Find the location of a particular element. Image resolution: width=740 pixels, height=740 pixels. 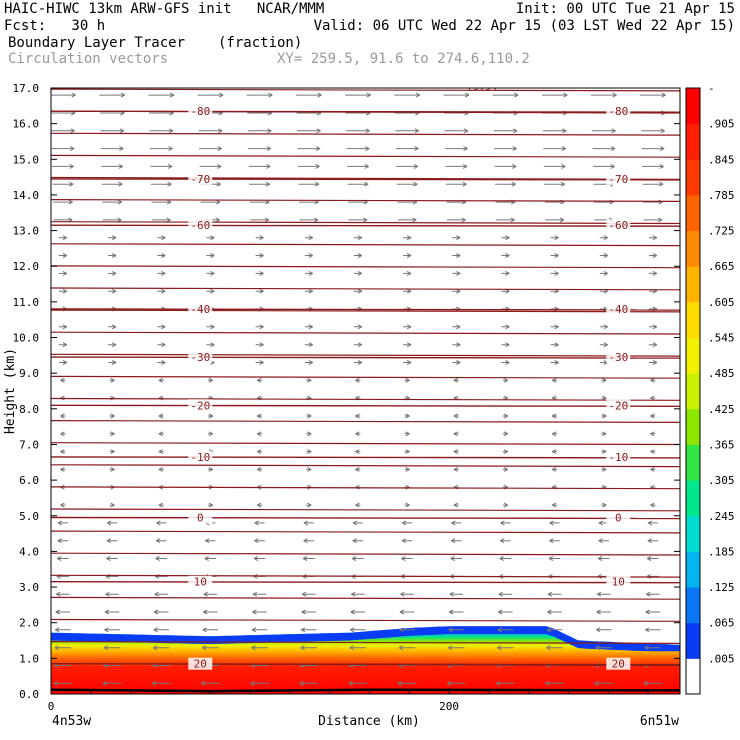

colorbar-frame is located at coordinates (693, 391).